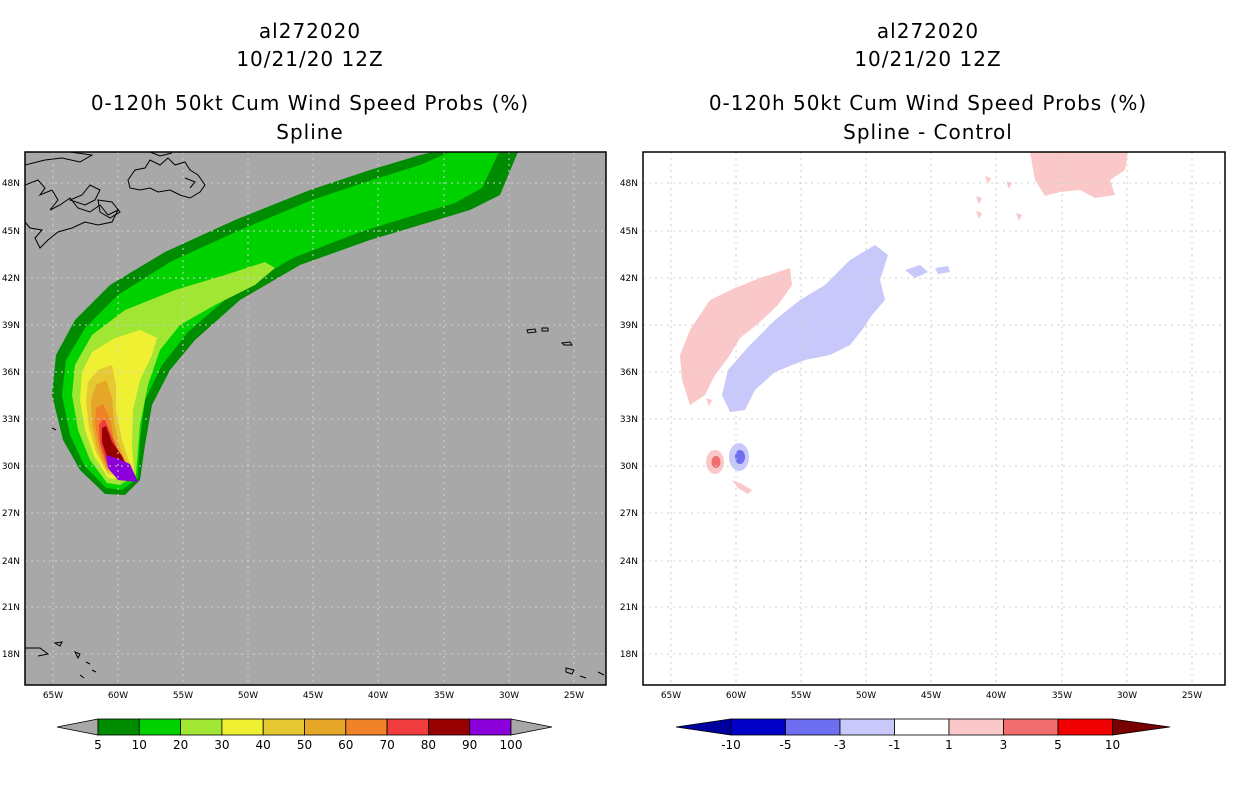  What do you see at coordinates (928, 31) in the screenshot?
I see `right-storm-id: al272020` at bounding box center [928, 31].